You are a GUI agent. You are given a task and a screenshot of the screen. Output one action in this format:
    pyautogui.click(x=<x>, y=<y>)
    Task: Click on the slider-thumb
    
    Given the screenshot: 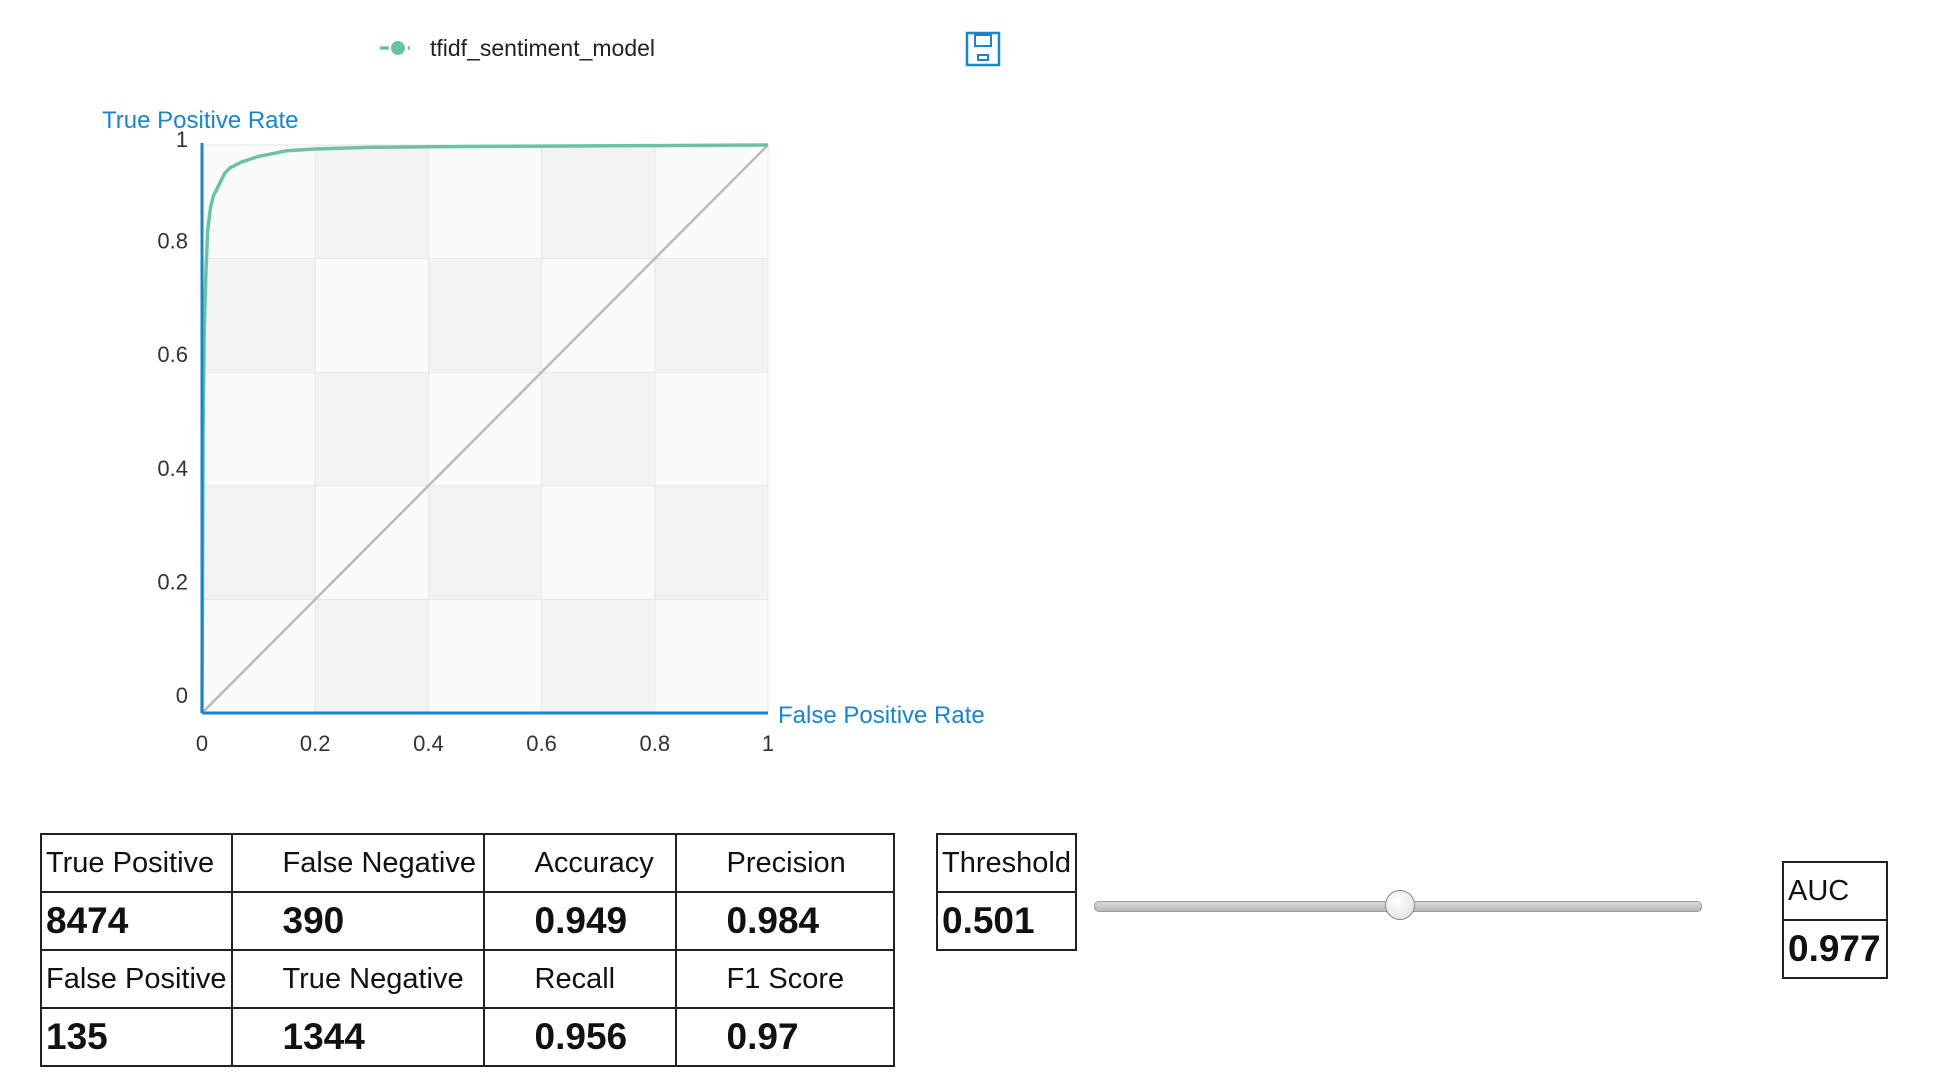 What is the action you would take?
    pyautogui.click(x=1399, y=905)
    